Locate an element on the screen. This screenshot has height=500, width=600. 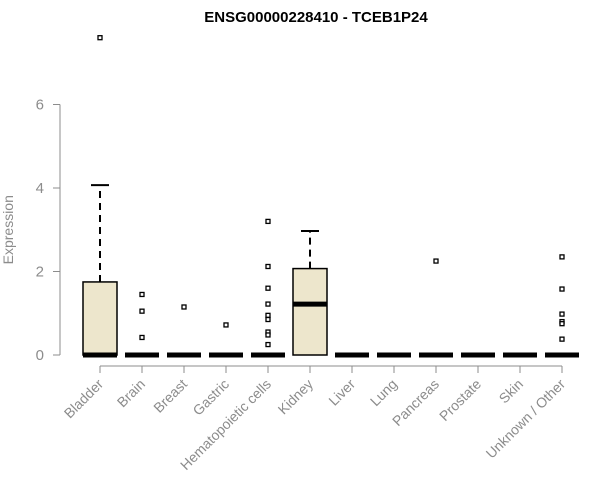
box-gastric is located at coordinates (226, 340).